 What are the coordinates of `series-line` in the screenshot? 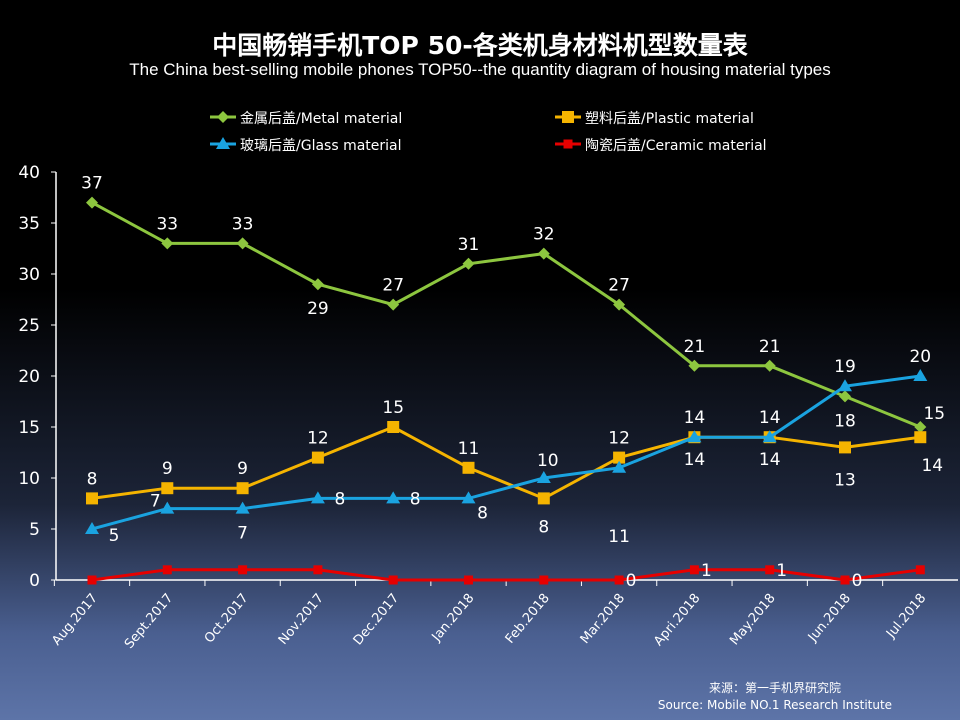 It's located at (506, 463).